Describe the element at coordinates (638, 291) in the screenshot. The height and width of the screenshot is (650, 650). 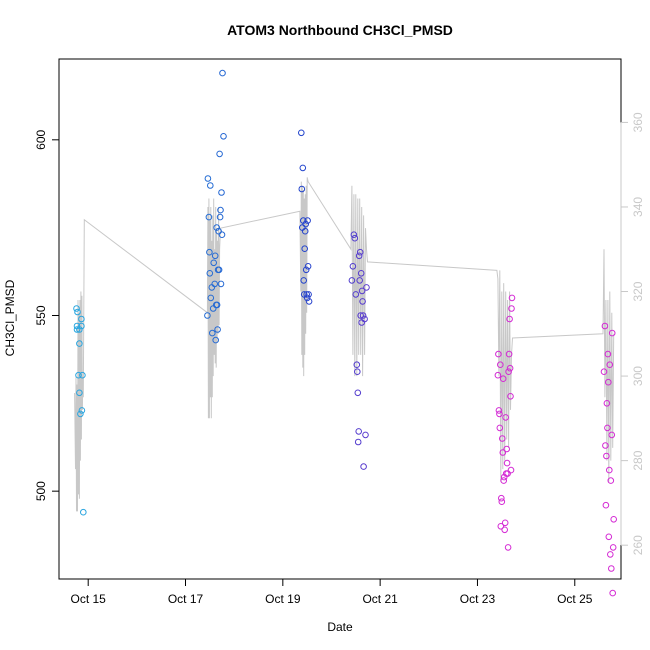
I see `y2-tick-label: 320` at that location.